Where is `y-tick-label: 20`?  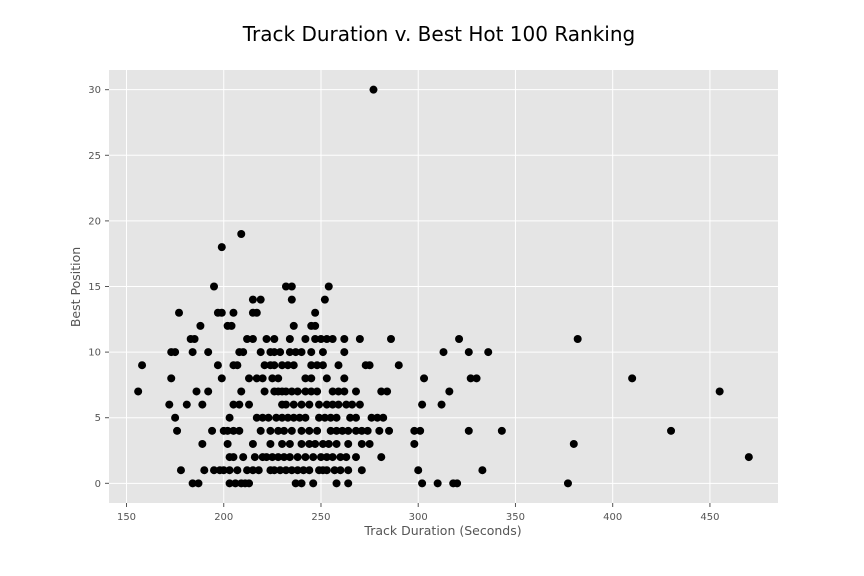
y-tick-label: 20 is located at coordinates (94, 221).